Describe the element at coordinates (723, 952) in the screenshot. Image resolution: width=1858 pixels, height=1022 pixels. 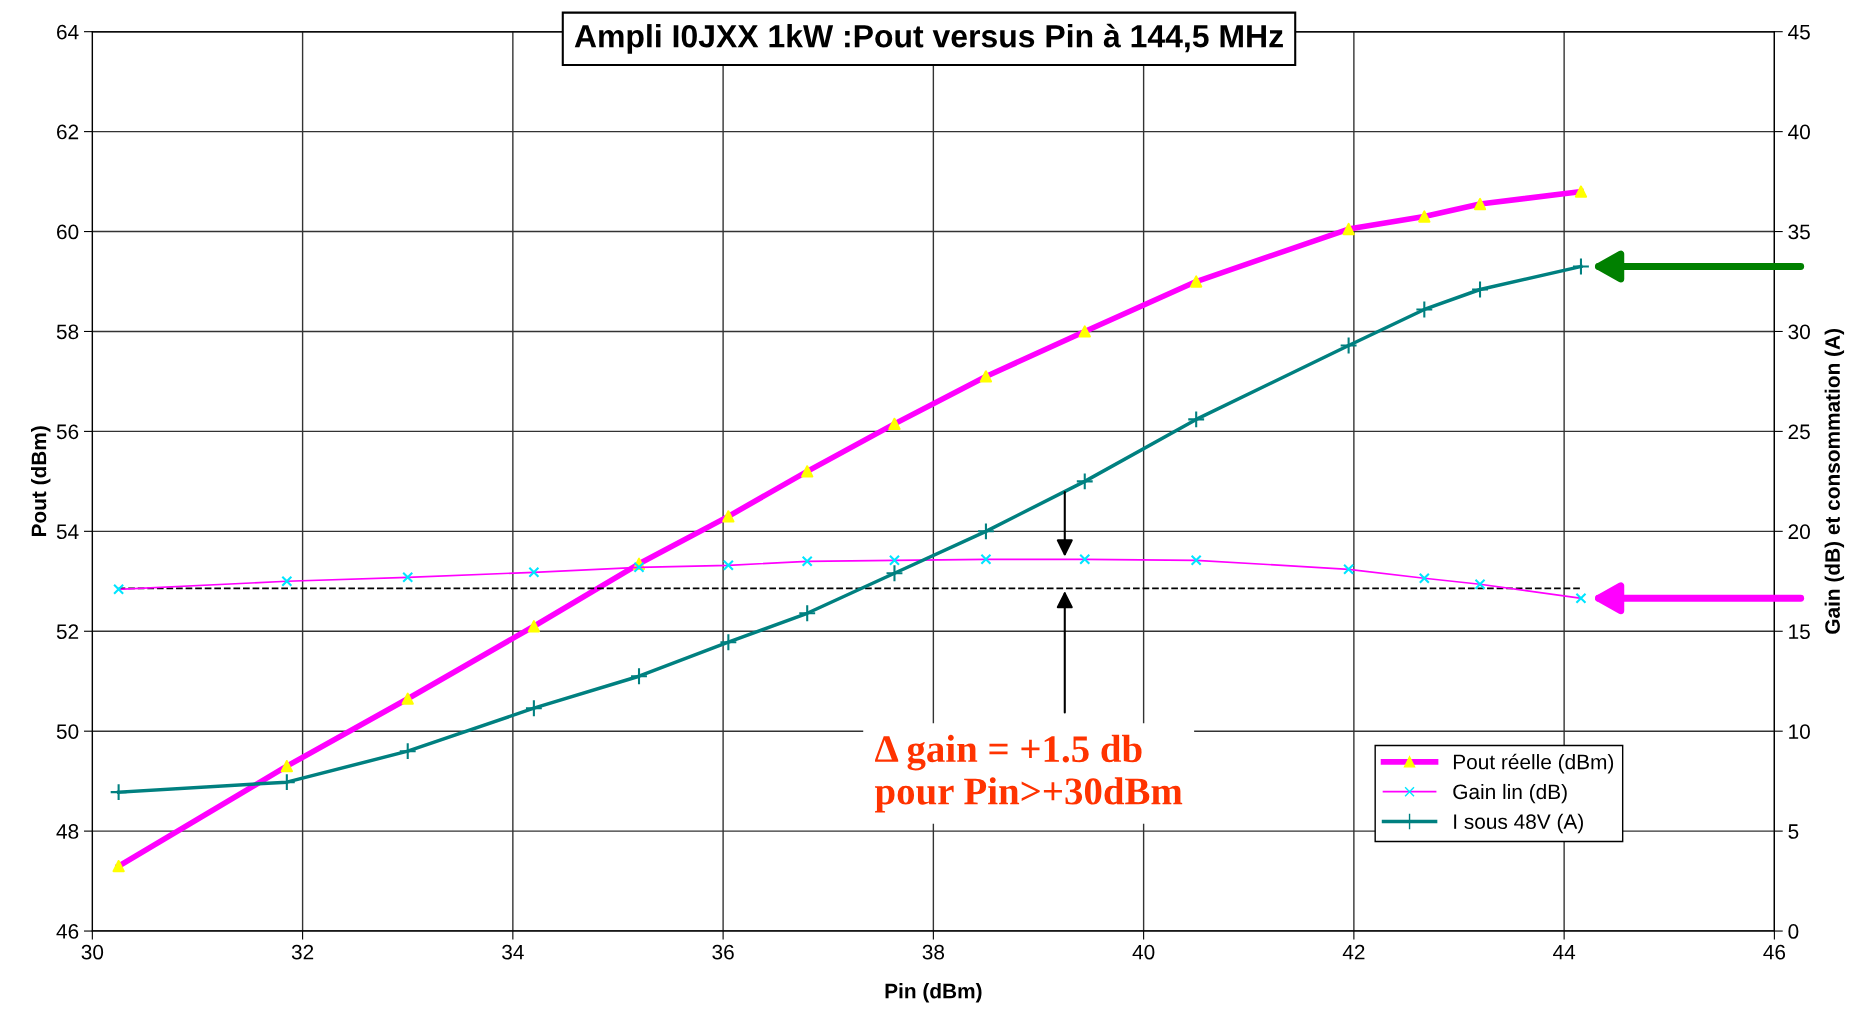
I see `x-tick-label: 36` at that location.